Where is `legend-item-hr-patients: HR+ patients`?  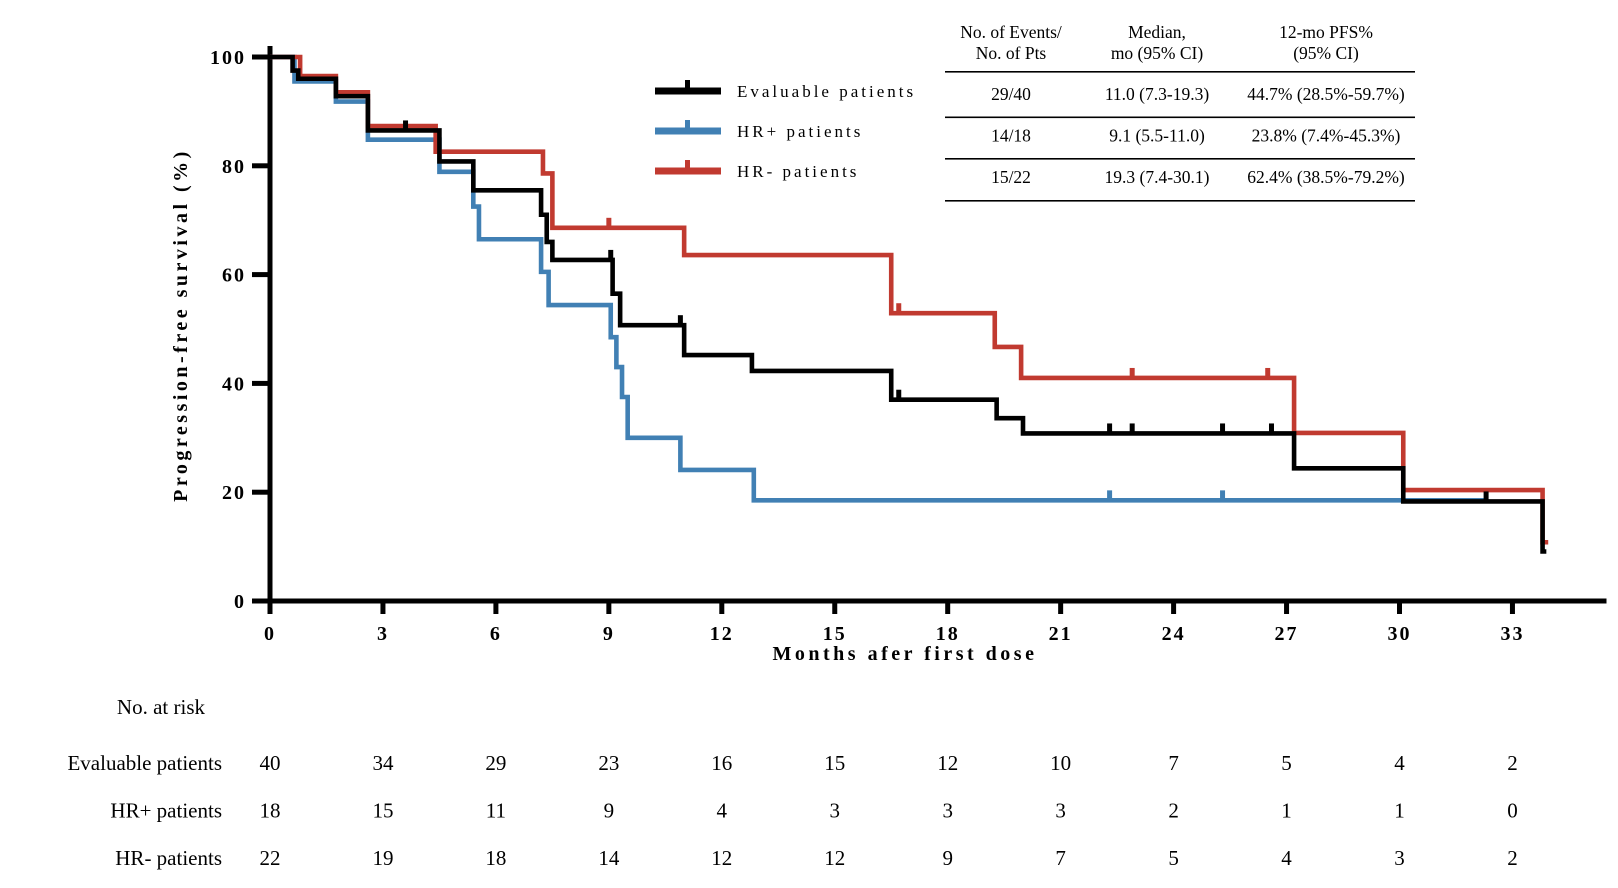 legend-item-hr-patients: HR+ patients is located at coordinates (759, 130).